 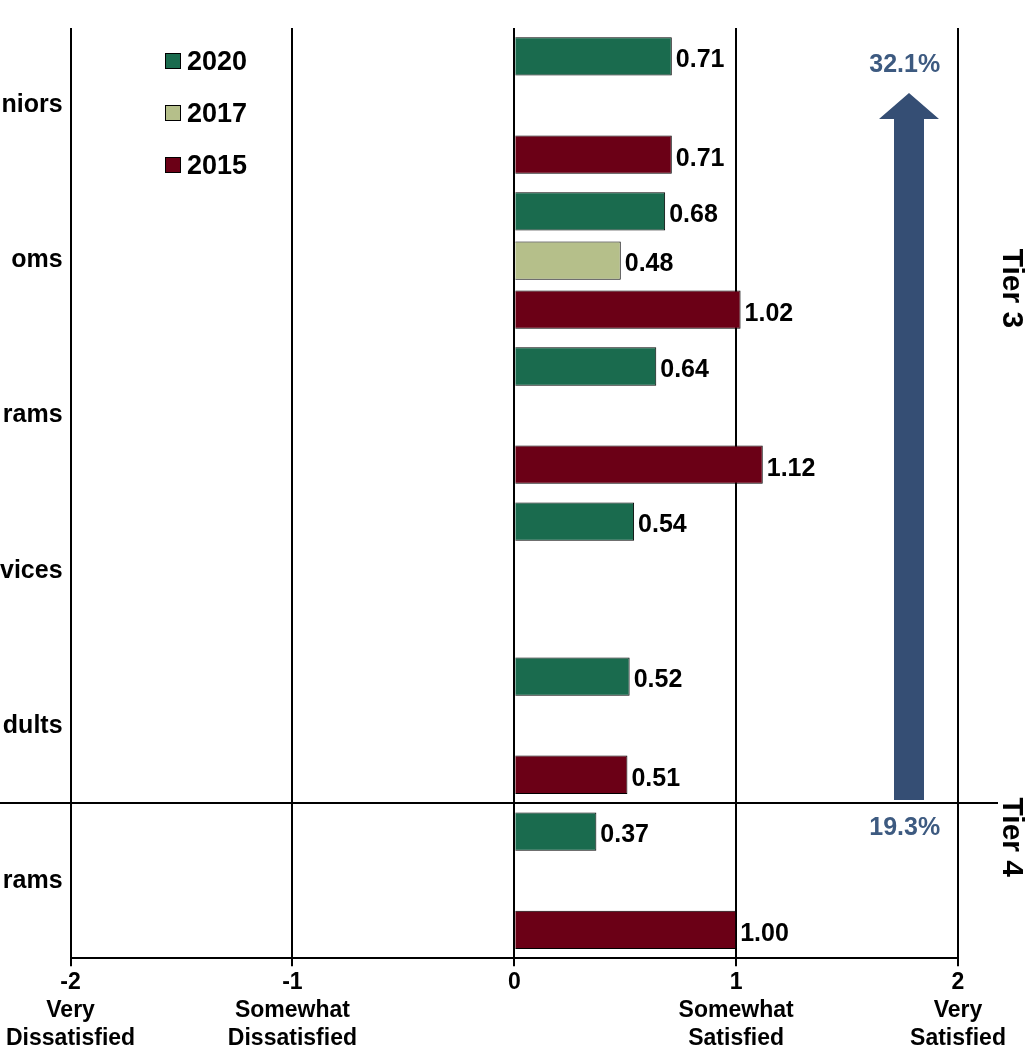 What do you see at coordinates (764, 931) in the screenshot?
I see `data-label: 1.00` at bounding box center [764, 931].